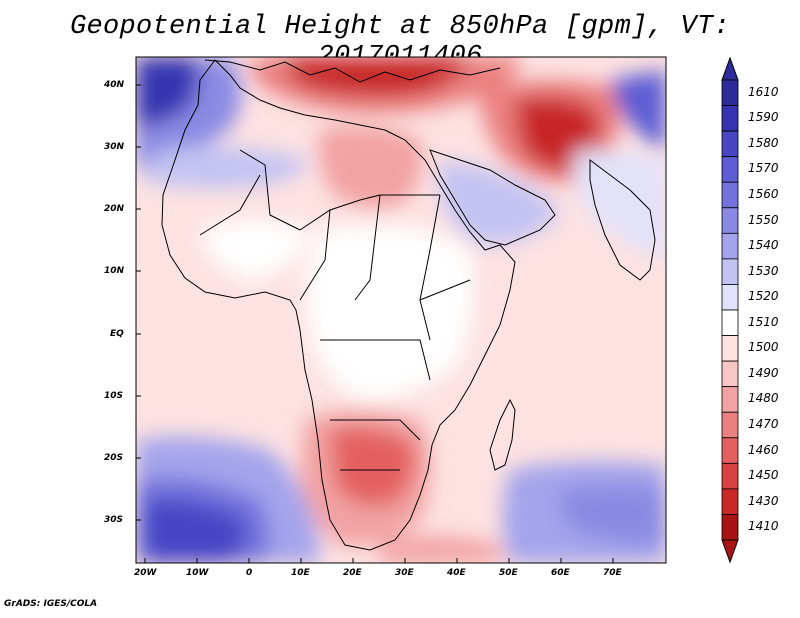 This screenshot has width=800, height=618. I want to click on lon-ticks, so click(379, 560).